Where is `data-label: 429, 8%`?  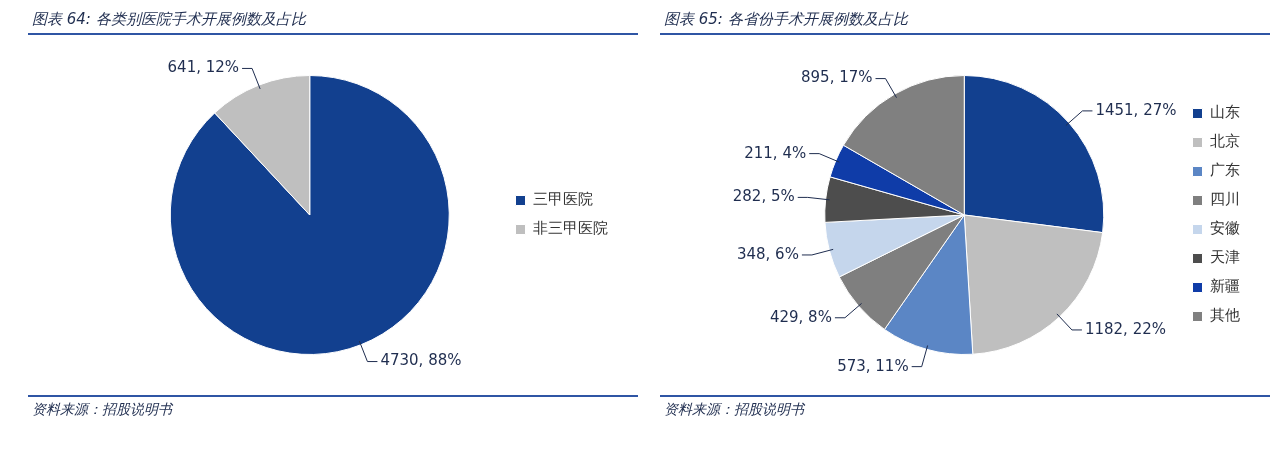 data-label: 429, 8% is located at coordinates (800, 316).